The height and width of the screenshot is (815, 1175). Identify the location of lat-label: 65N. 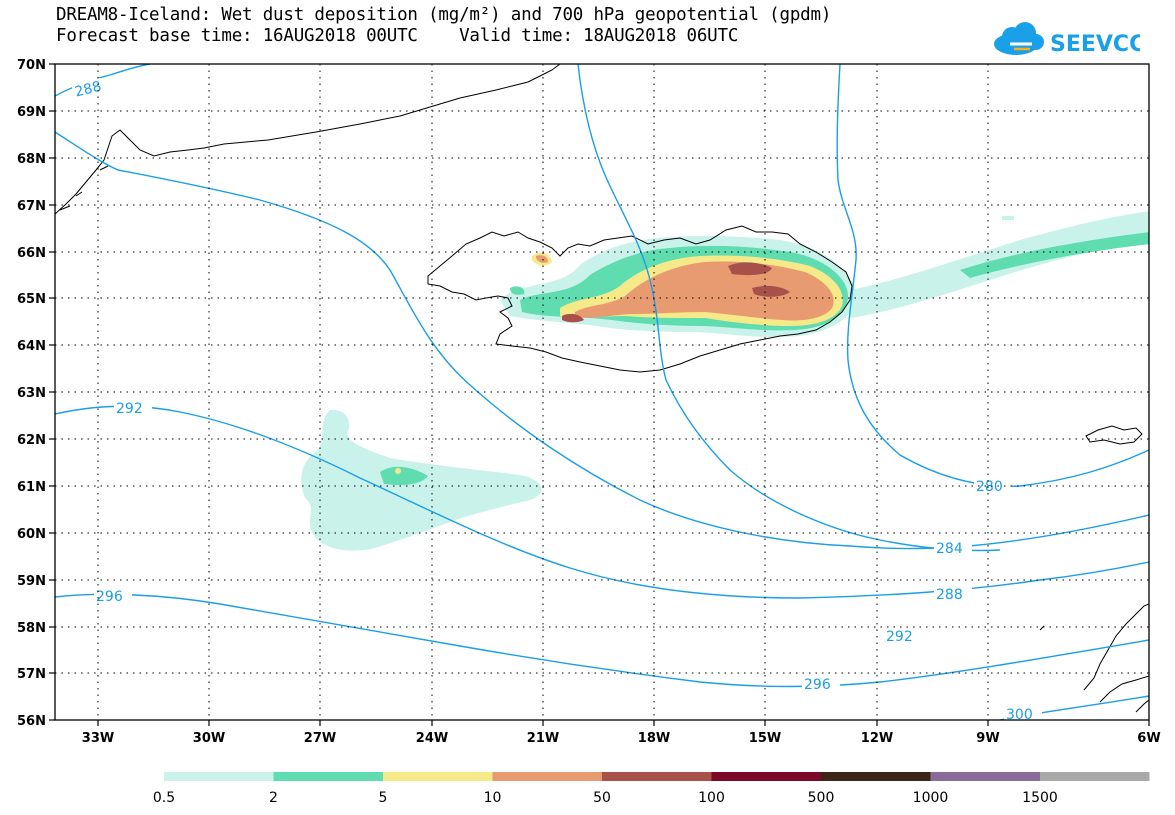
(31, 299).